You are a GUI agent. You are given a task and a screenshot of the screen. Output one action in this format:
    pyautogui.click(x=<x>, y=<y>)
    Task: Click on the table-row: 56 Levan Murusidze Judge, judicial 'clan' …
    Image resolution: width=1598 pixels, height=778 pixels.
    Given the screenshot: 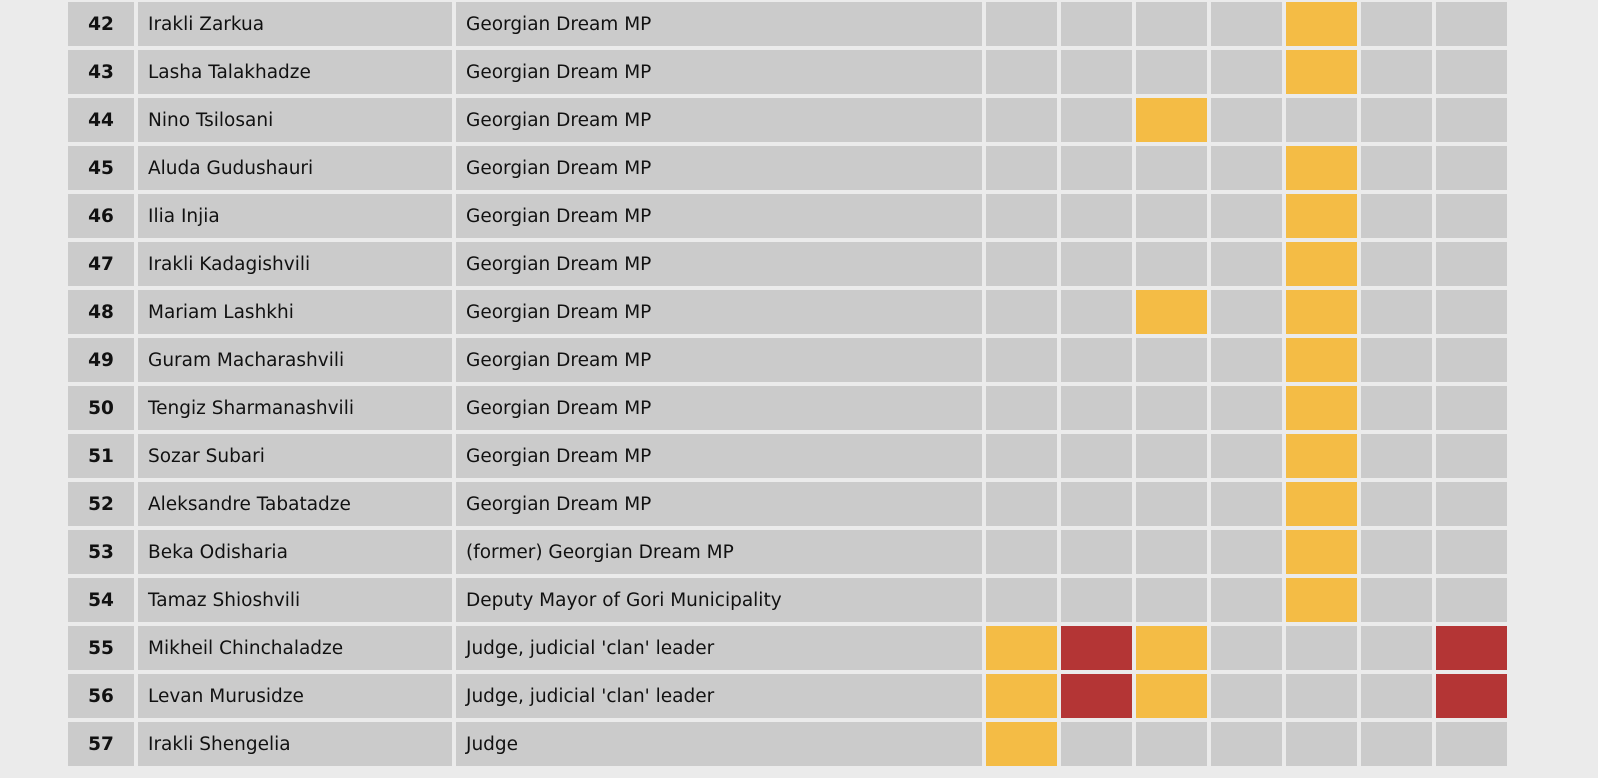 What is the action you would take?
    pyautogui.click(x=787, y=696)
    